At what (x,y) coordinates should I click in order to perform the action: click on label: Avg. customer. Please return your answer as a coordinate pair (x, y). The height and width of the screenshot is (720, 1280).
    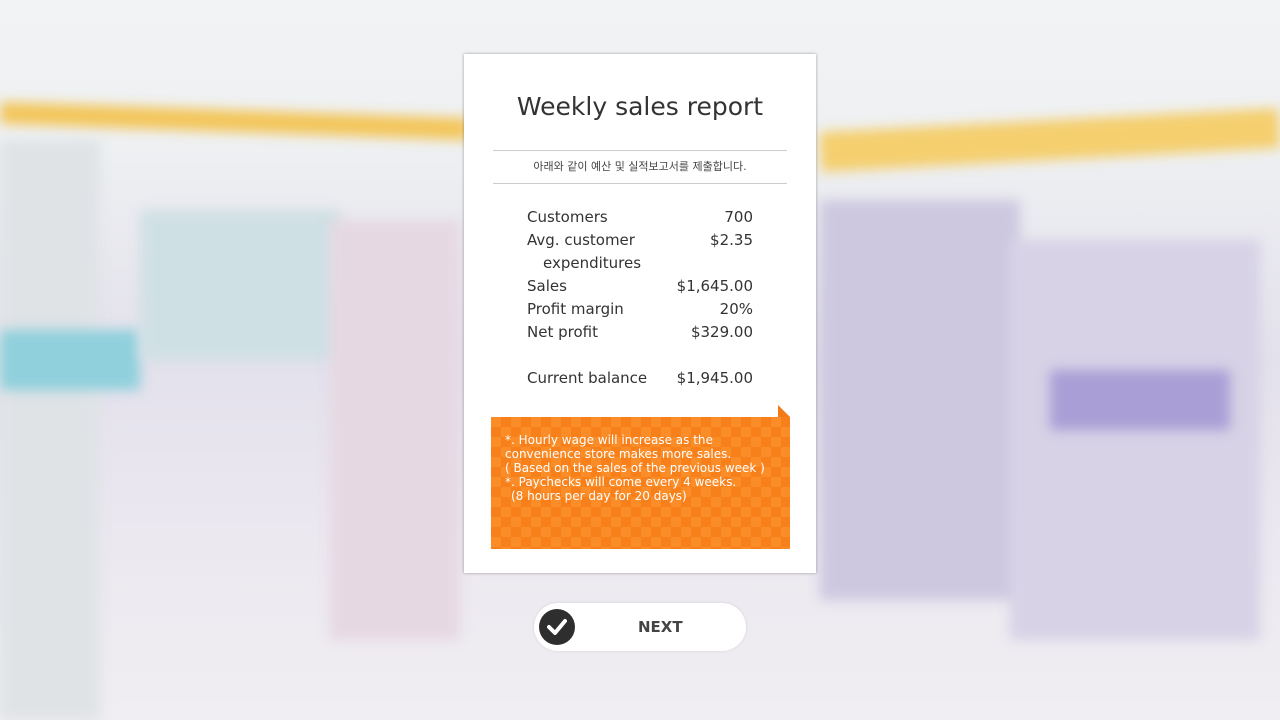
    Looking at the image, I should click on (581, 240).